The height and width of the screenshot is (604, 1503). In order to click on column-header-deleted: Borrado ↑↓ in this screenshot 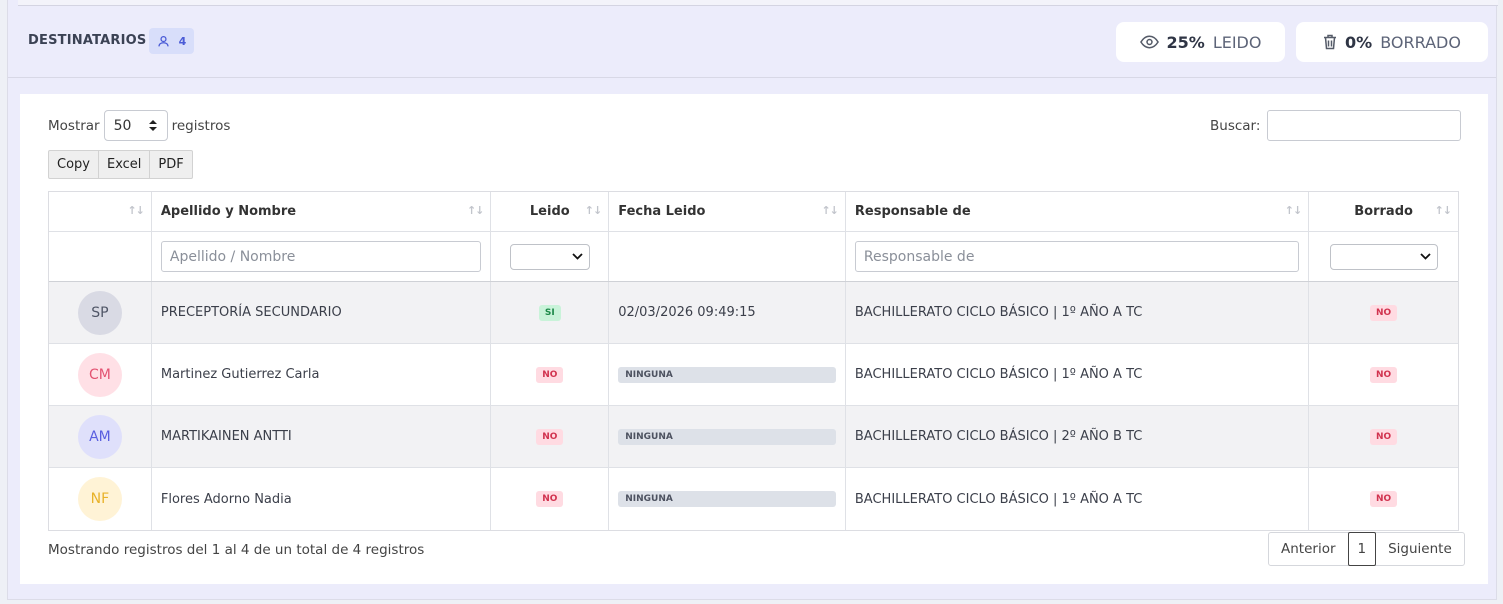, I will do `click(1383, 211)`.